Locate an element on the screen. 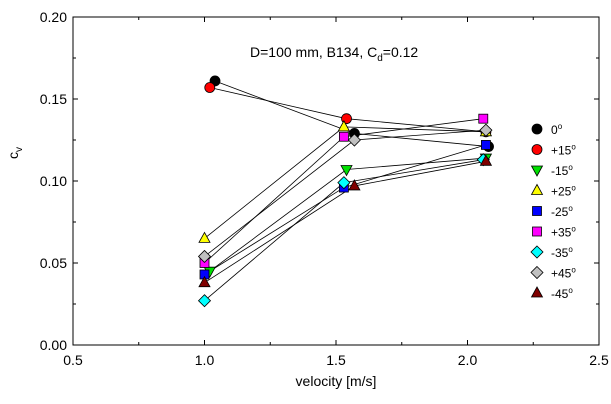 The height and width of the screenshot is (404, 611). chart-annotation-subscript: d is located at coordinates (380, 58).